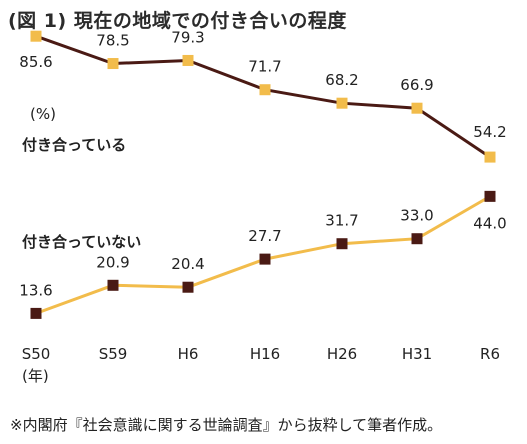  What do you see at coordinates (490, 157) in the screenshot?
I see `point-associated-R6` at bounding box center [490, 157].